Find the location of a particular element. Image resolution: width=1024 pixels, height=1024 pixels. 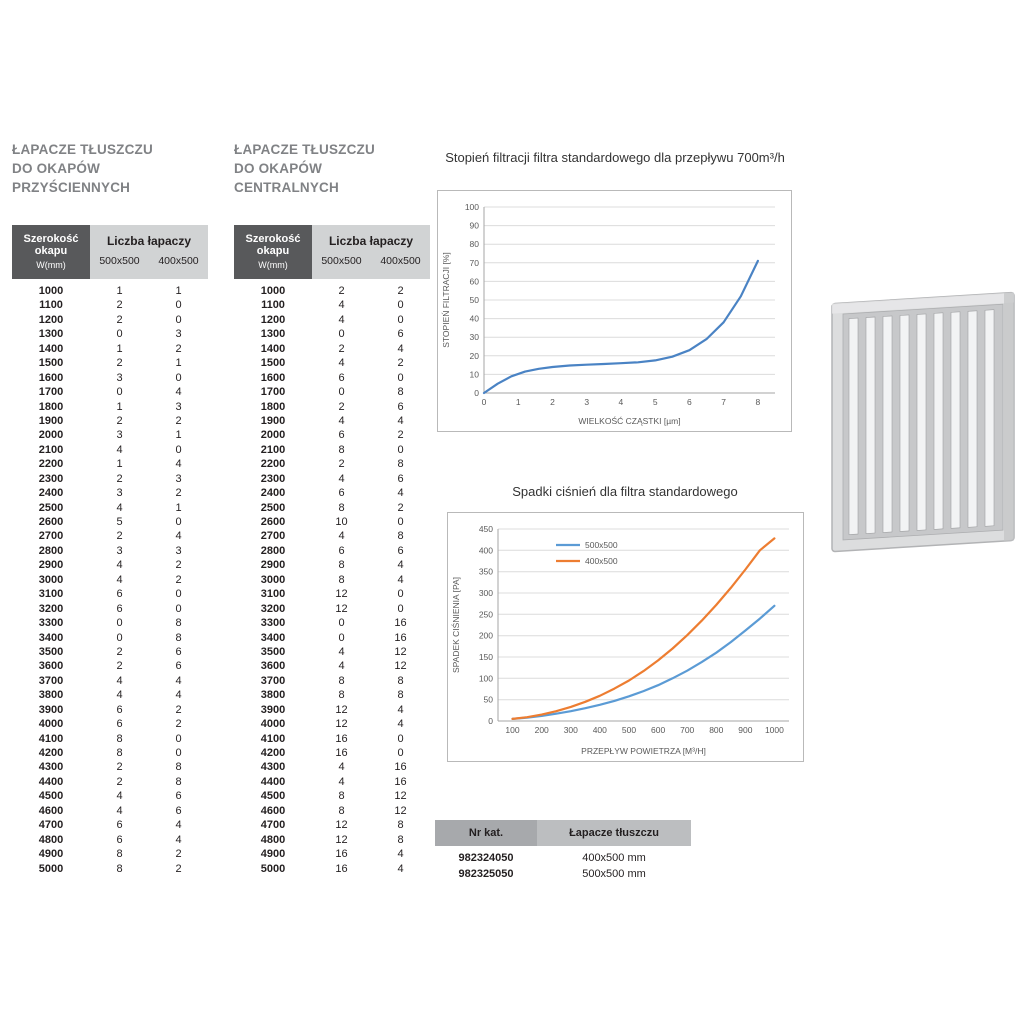

count-400x500-cell: 12 is located at coordinates (400, 810).